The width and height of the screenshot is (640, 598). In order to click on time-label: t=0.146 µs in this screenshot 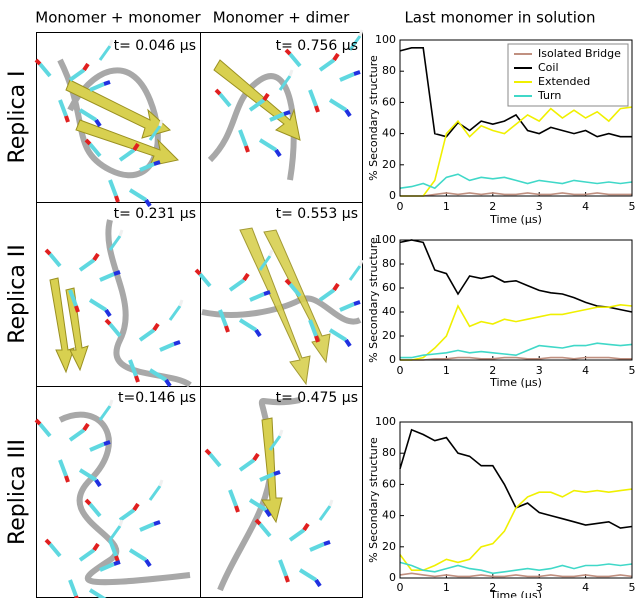, I will do `click(157, 398)`.